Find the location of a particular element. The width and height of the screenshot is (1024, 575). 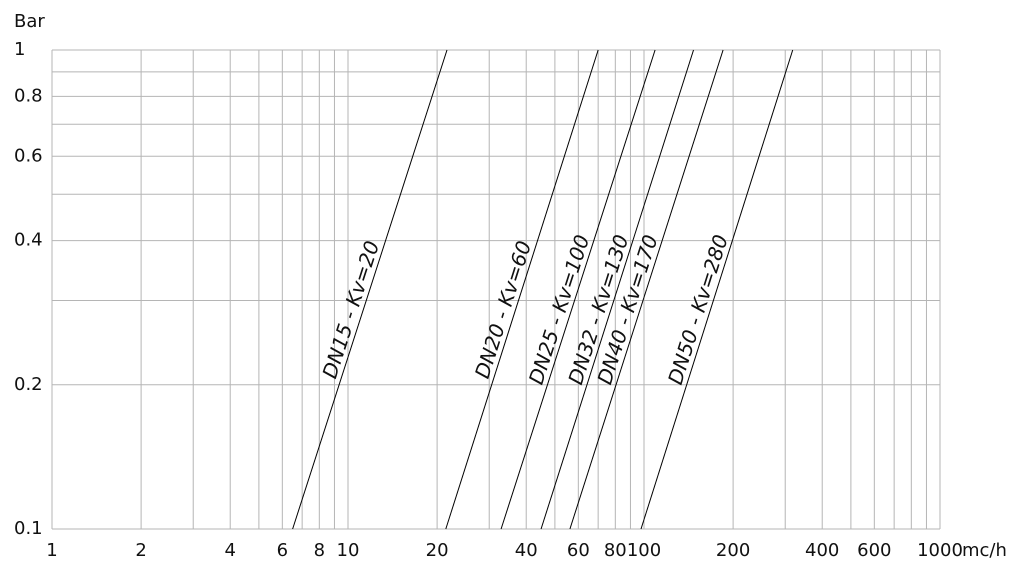

y-tick-label: 0.2 is located at coordinates (28, 384).